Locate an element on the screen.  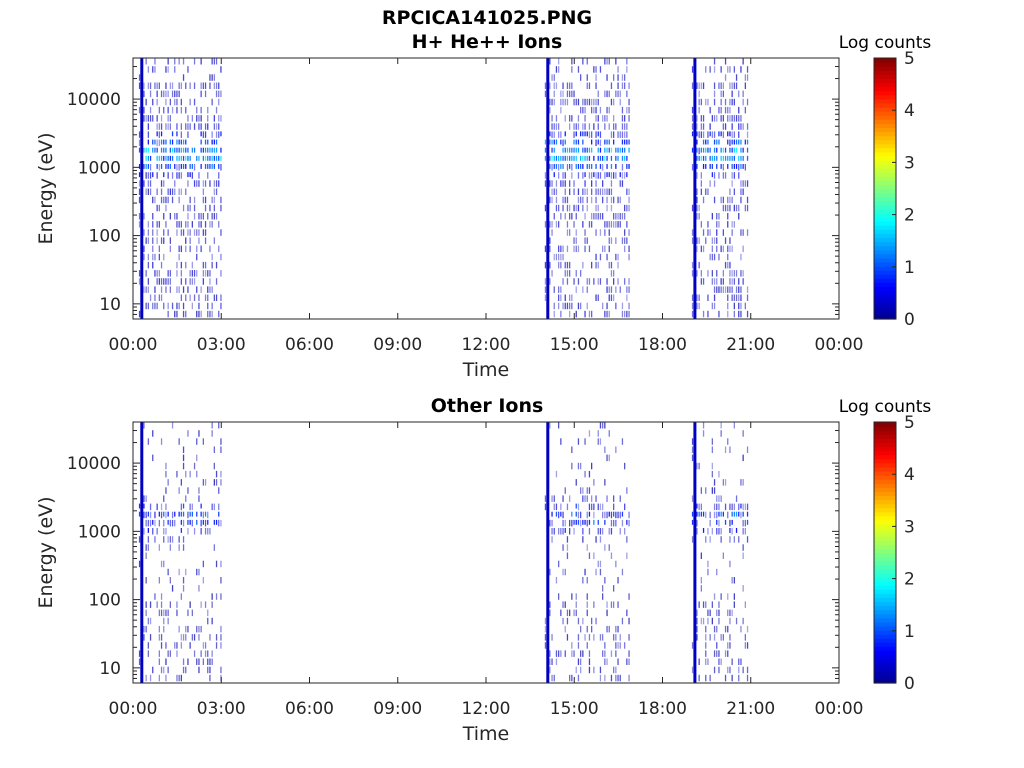
y-tick-label: 100 is located at coordinates (105, 237).